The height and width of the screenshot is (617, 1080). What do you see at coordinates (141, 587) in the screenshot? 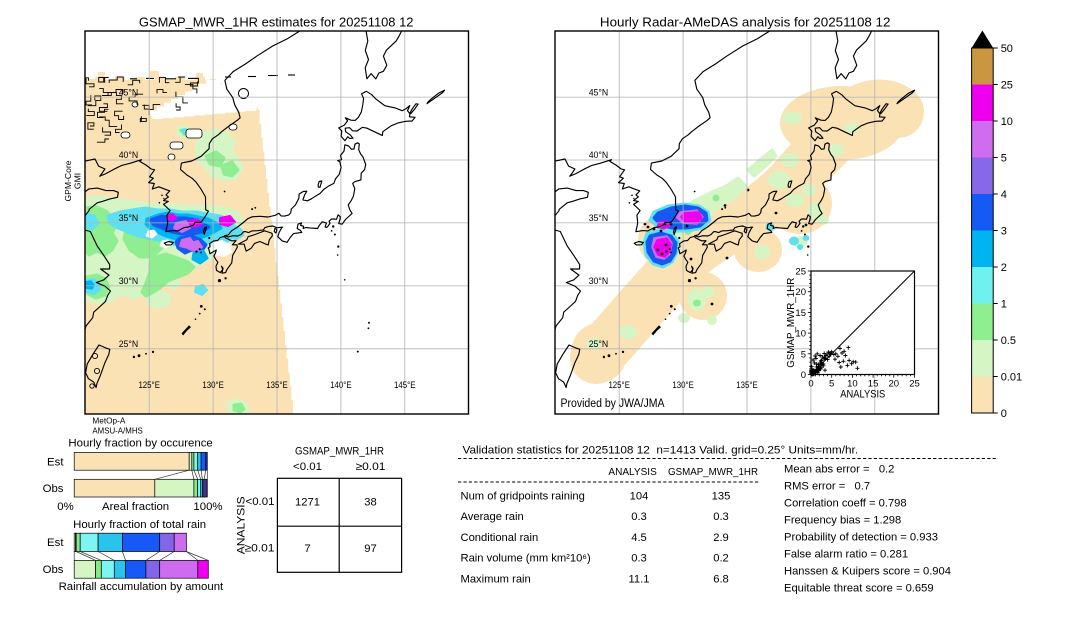
I see `svg-text:Rainfall accumulation by amoun: Rainfall accumulation by amount` at bounding box center [141, 587].